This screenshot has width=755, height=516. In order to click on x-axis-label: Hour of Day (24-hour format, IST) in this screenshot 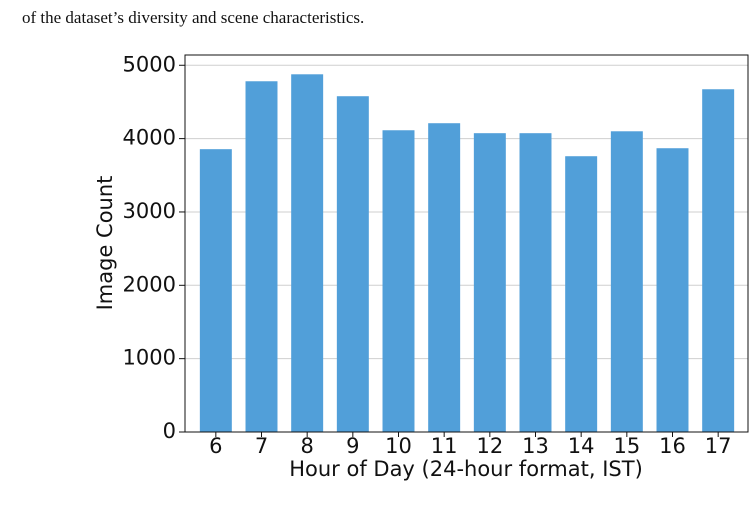, I will do `click(466, 469)`.